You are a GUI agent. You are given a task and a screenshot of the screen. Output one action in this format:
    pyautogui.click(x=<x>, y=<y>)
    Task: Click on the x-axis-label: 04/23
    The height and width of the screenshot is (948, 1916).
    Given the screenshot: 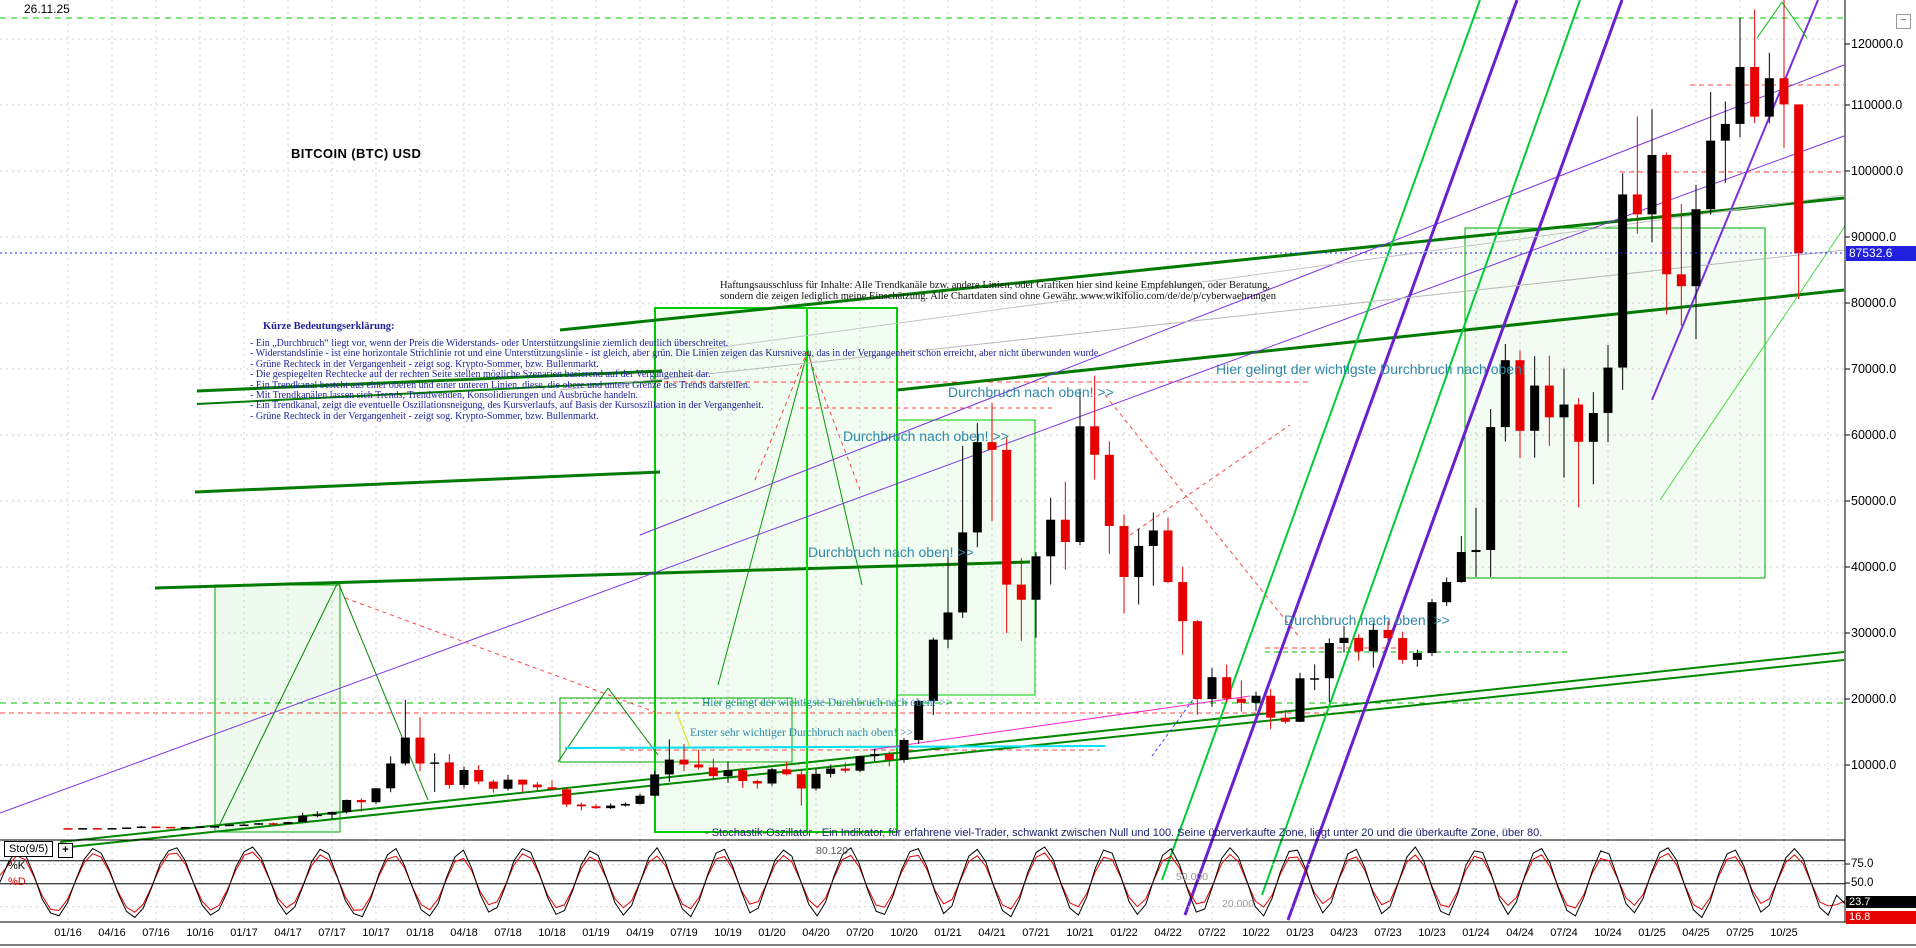 What is the action you would take?
    pyautogui.click(x=1344, y=933)
    